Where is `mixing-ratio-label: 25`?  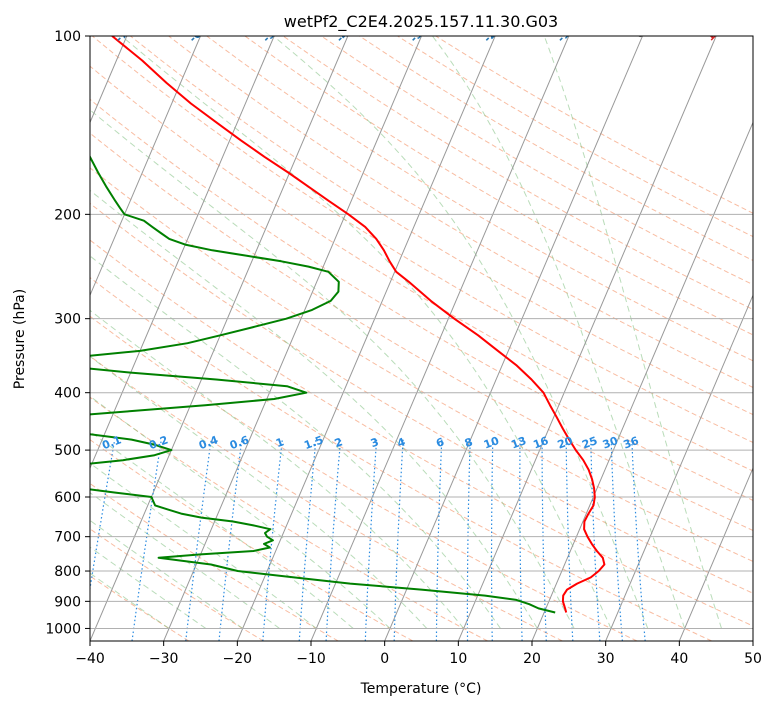 mixing-ratio-label: 25 is located at coordinates (589, 442).